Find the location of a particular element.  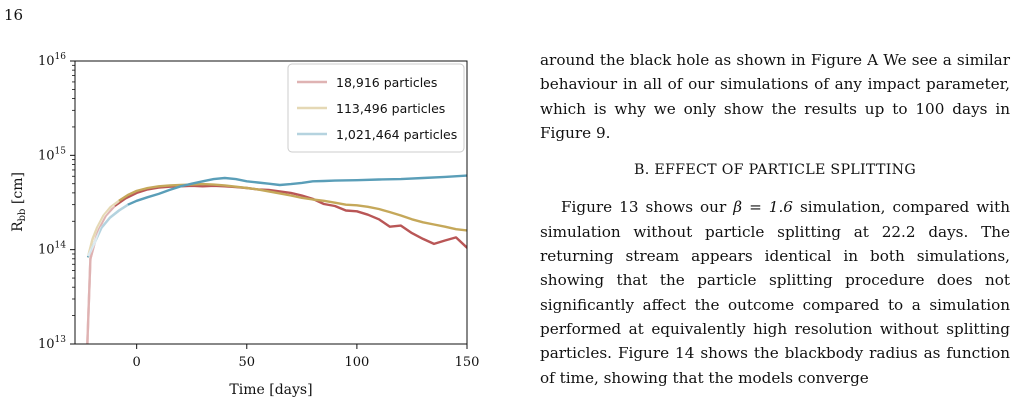

y-axis-label: Rbb [cm] is located at coordinates (19, 202).